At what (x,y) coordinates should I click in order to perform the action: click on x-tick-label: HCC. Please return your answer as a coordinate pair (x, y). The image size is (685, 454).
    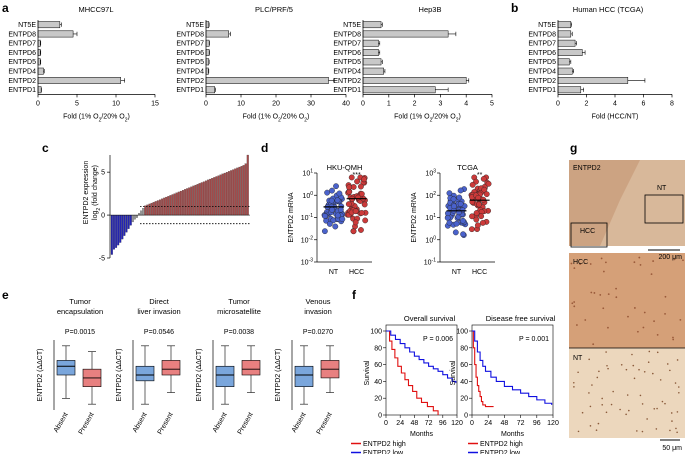
    Looking at the image, I should click on (356, 272).